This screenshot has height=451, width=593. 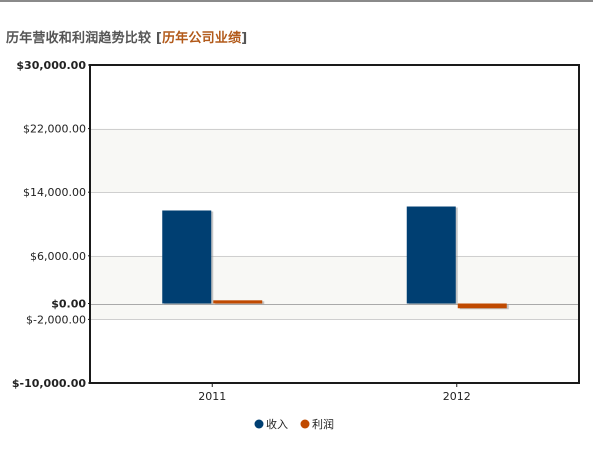 I want to click on bar-profit-2011, so click(x=239, y=302).